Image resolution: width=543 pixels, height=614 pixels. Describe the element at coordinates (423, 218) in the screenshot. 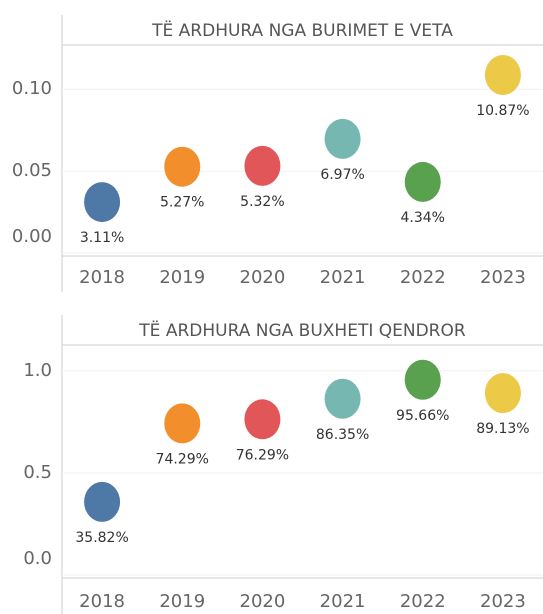

I see `data-label: 4.34%` at that location.